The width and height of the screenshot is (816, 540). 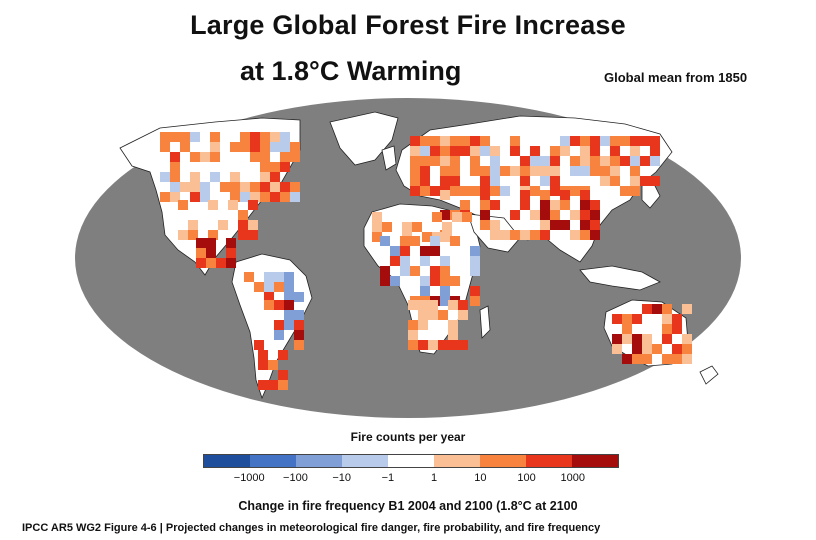 I want to click on scale-tick-label: 1000, so click(x=573, y=478).